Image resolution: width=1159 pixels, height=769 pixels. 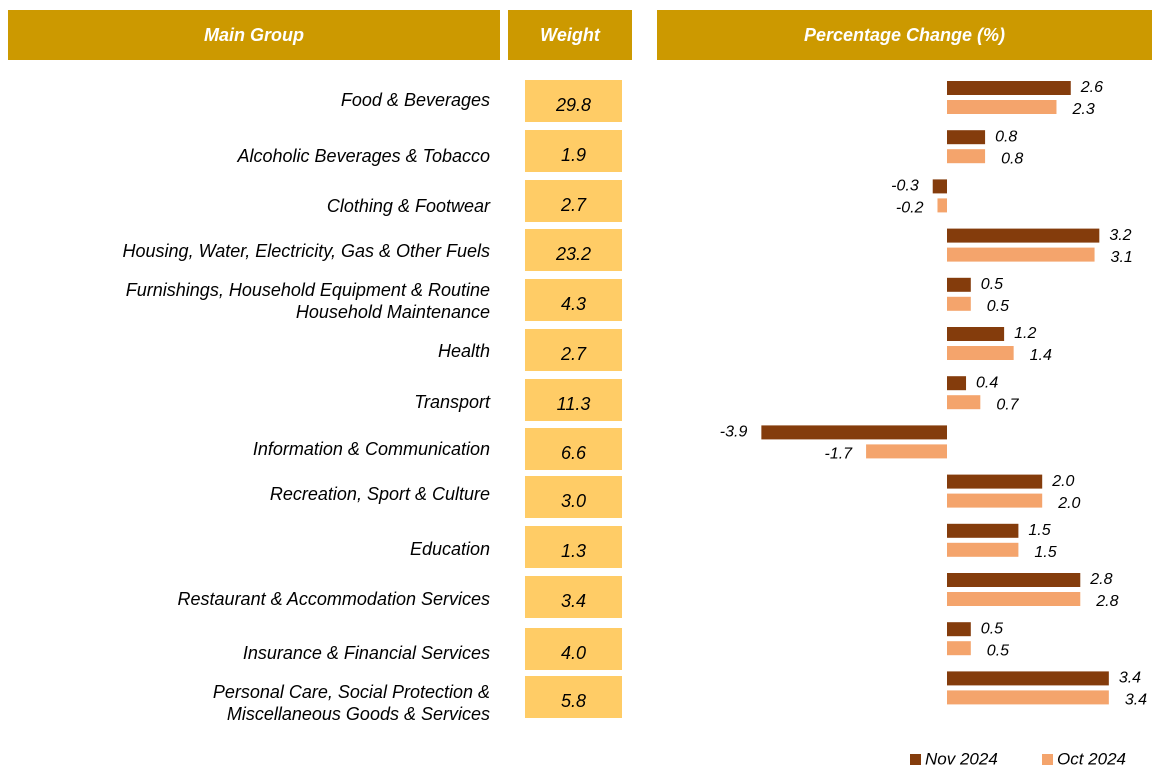 What do you see at coordinates (1091, 87) in the screenshot?
I see `value-label: 2.6` at bounding box center [1091, 87].